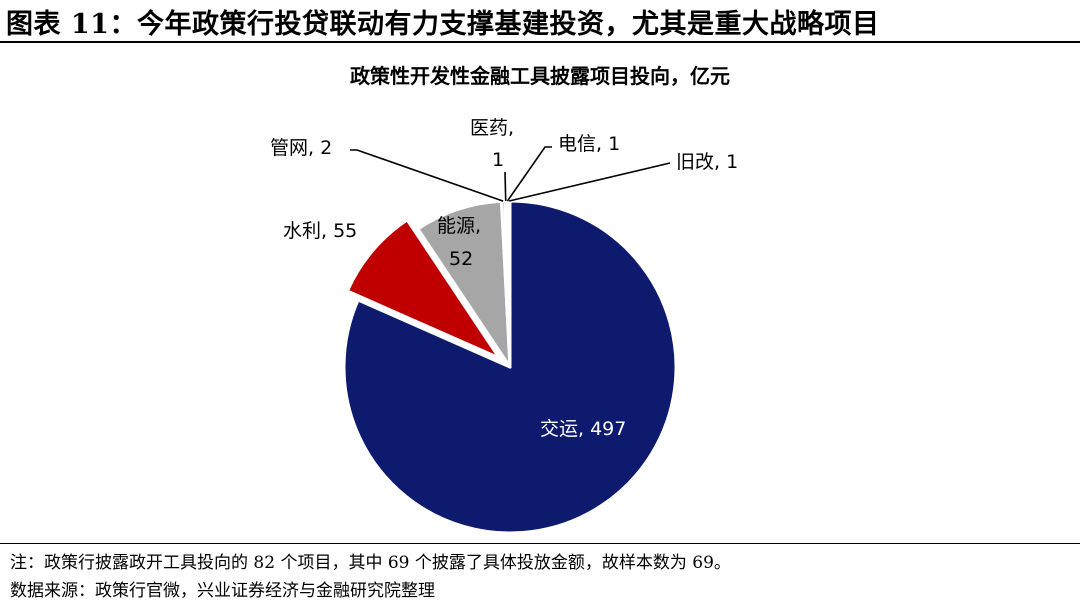 The image size is (1080, 605). I want to click on slice-water, so click(423, 289).